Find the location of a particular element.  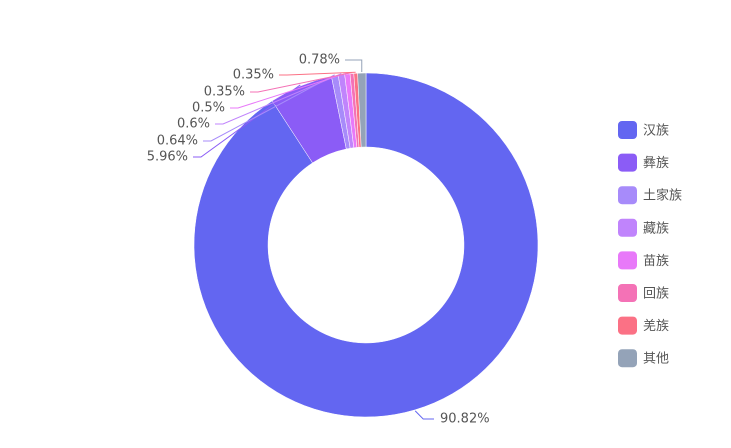

legend-label: 藏族 is located at coordinates (656, 228).